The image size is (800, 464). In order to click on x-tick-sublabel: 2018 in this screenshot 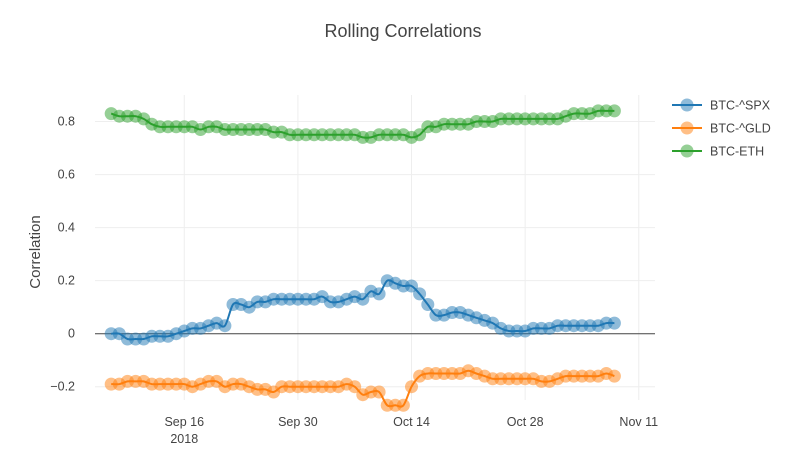, I will do `click(184, 439)`.